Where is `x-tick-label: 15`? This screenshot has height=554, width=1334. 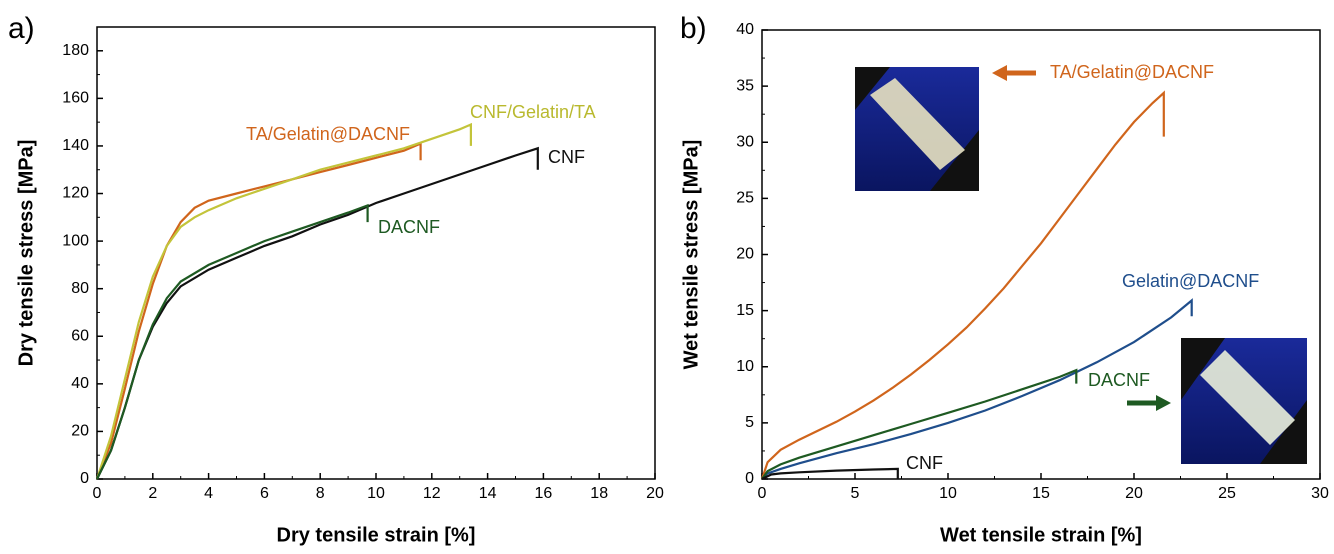
x-tick-label: 15 is located at coordinates (1041, 493).